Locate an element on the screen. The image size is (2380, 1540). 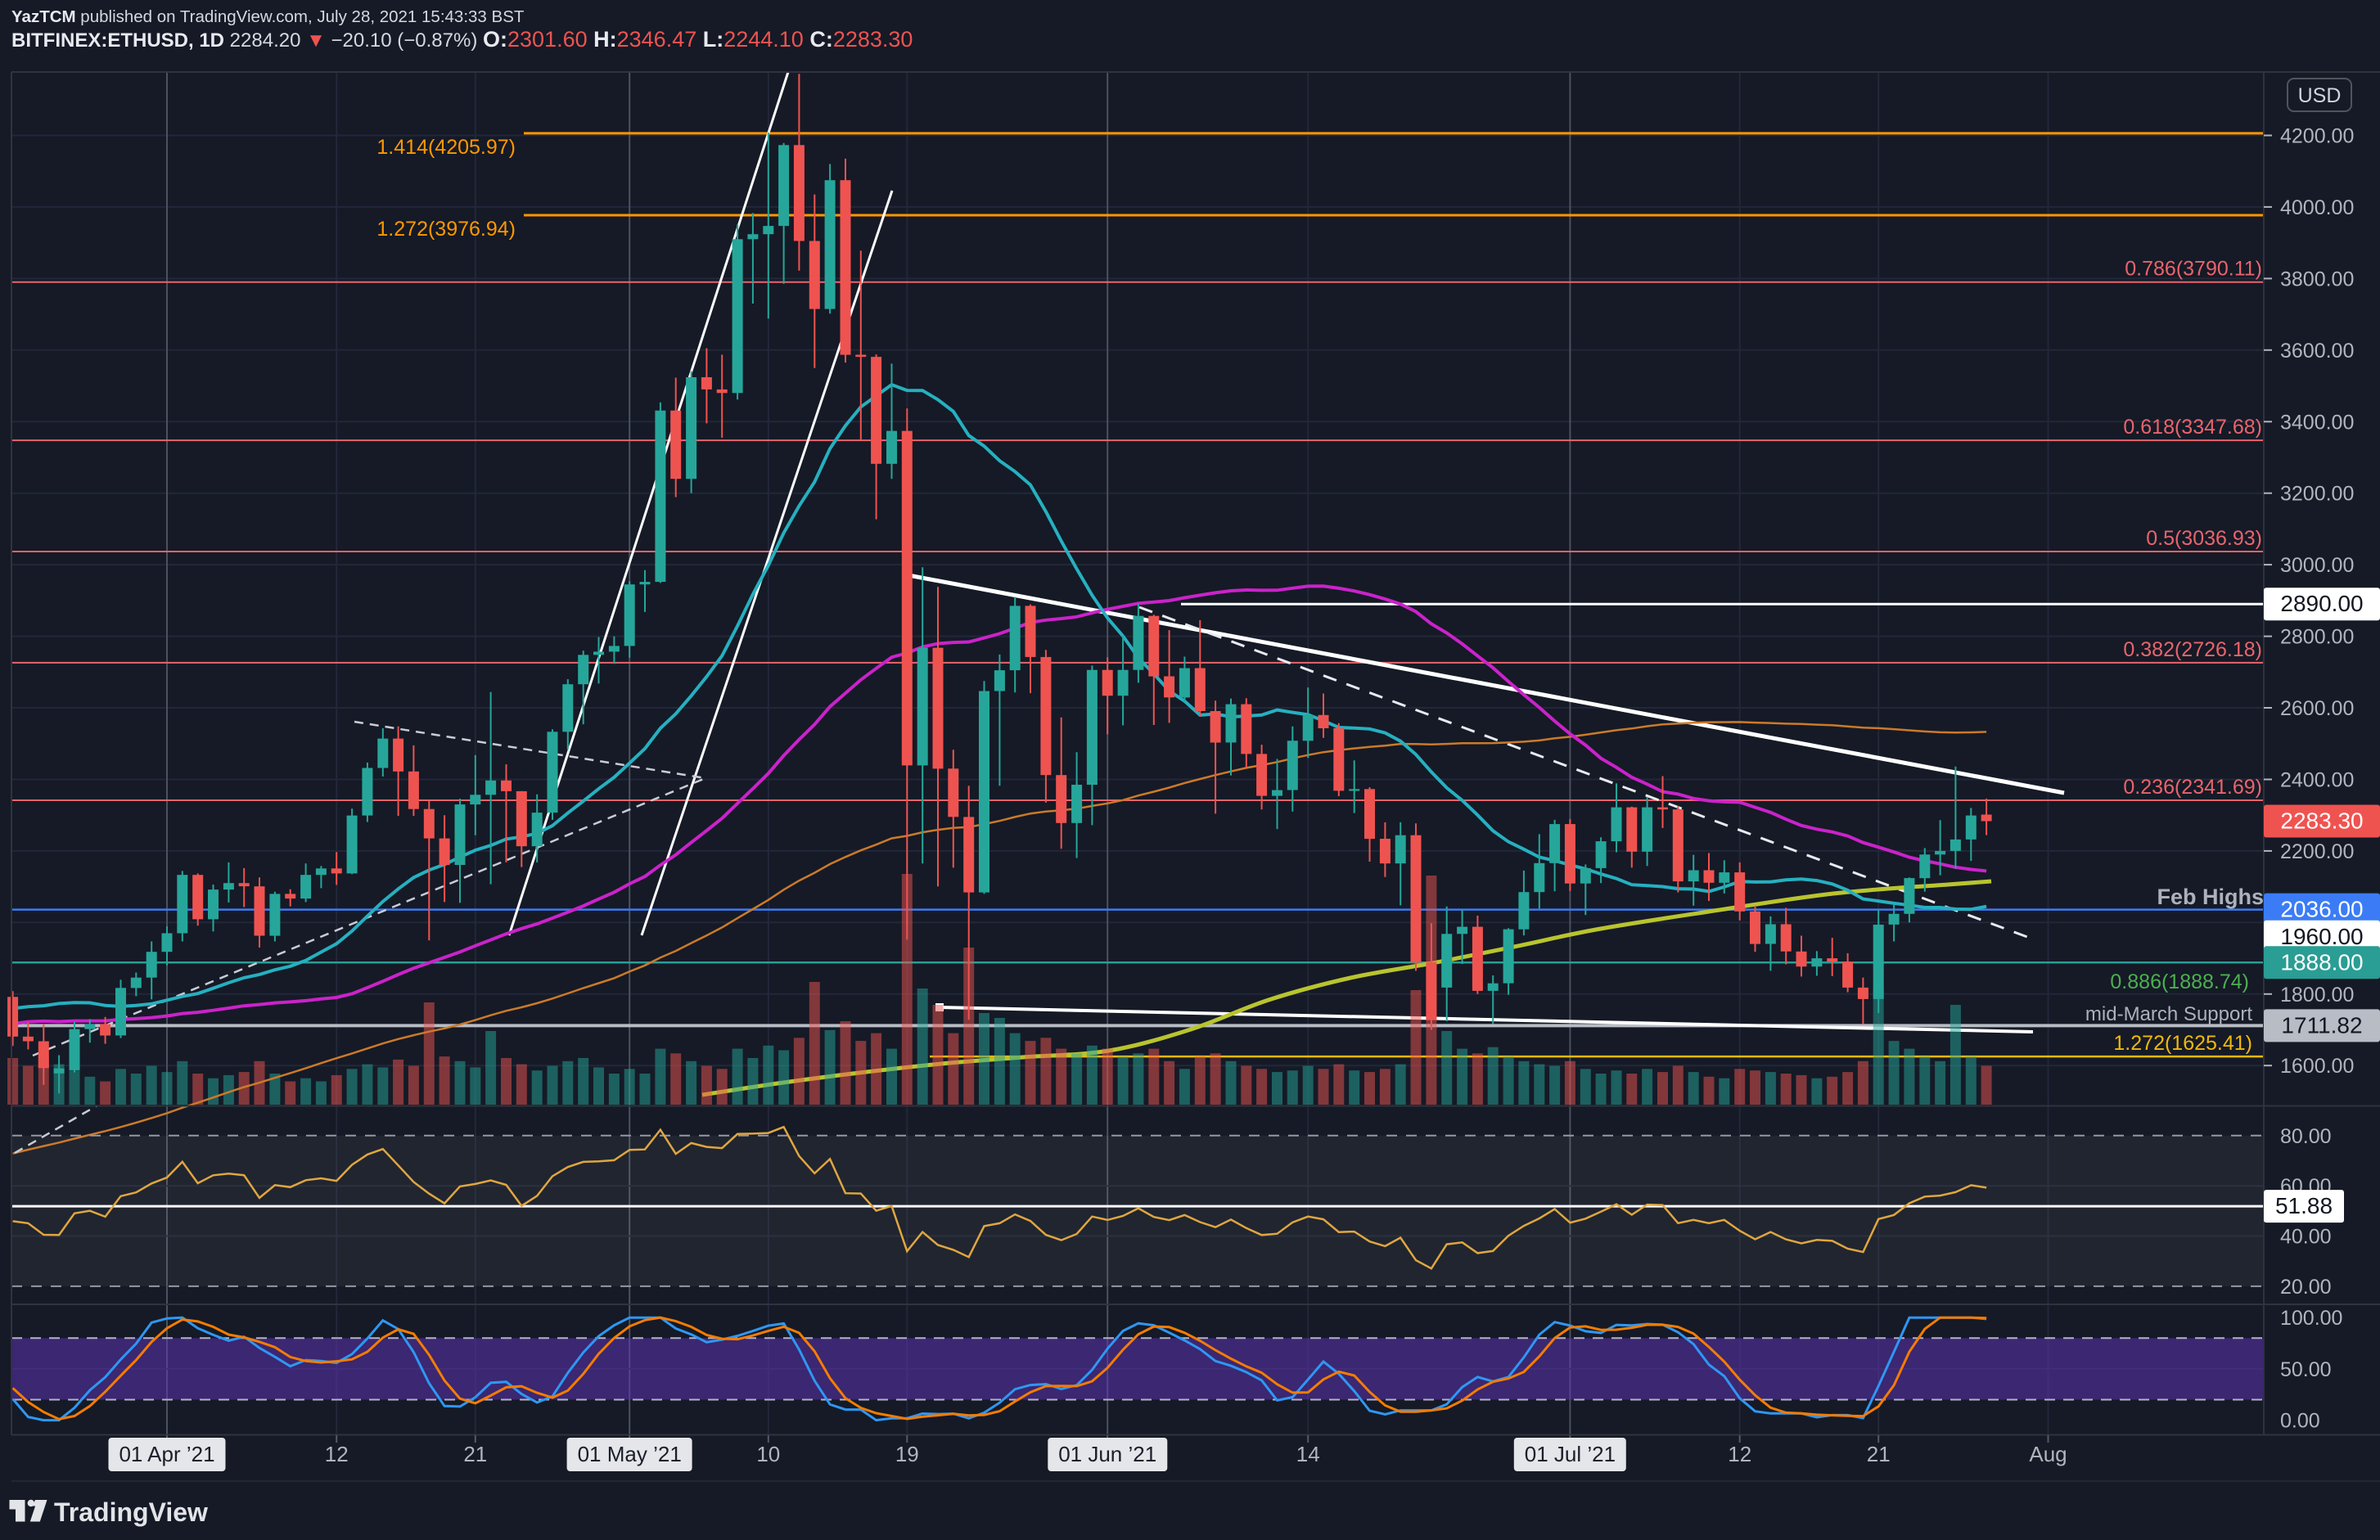
svg-text: 2890.00 is located at coordinates (2321, 603).